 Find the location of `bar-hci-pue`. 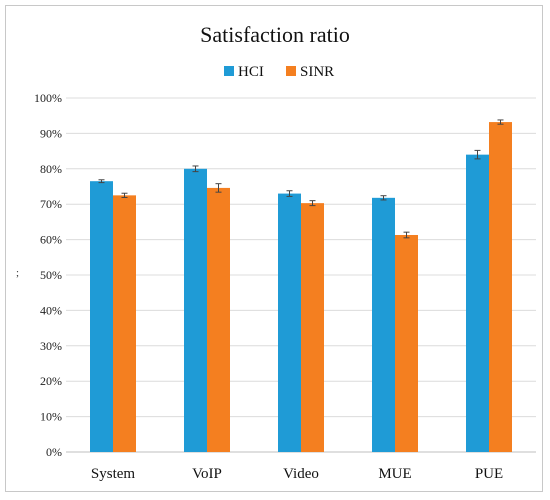

bar-hci-pue is located at coordinates (477, 303).